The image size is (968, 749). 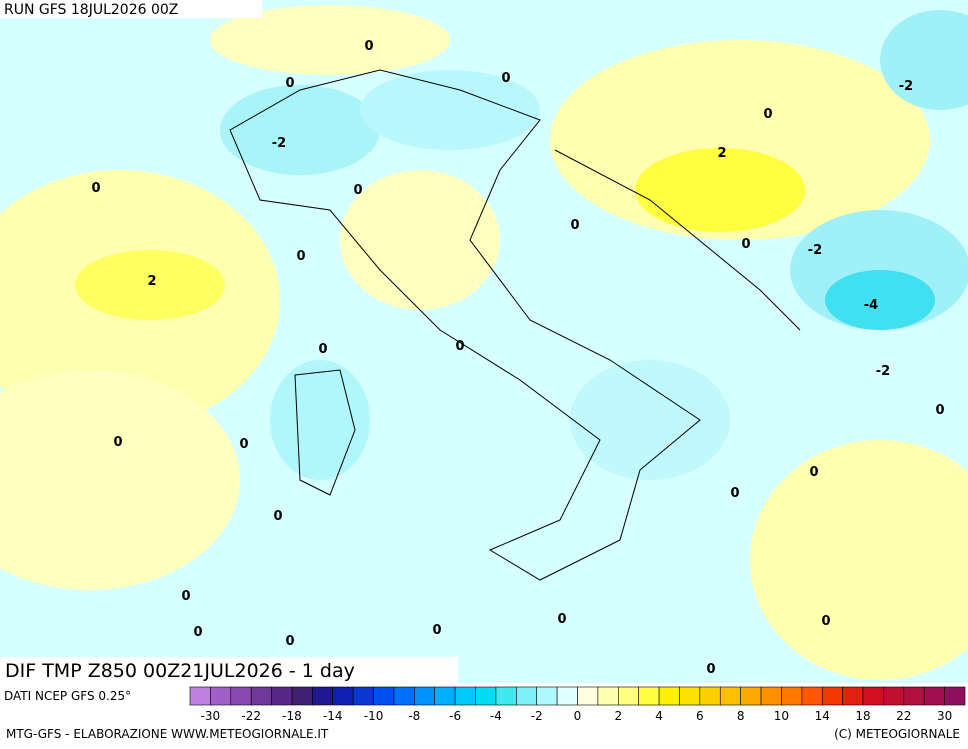 What do you see at coordinates (897, 734) in the screenshot?
I see `footer-right: (C) METEOGIORNALE` at bounding box center [897, 734].